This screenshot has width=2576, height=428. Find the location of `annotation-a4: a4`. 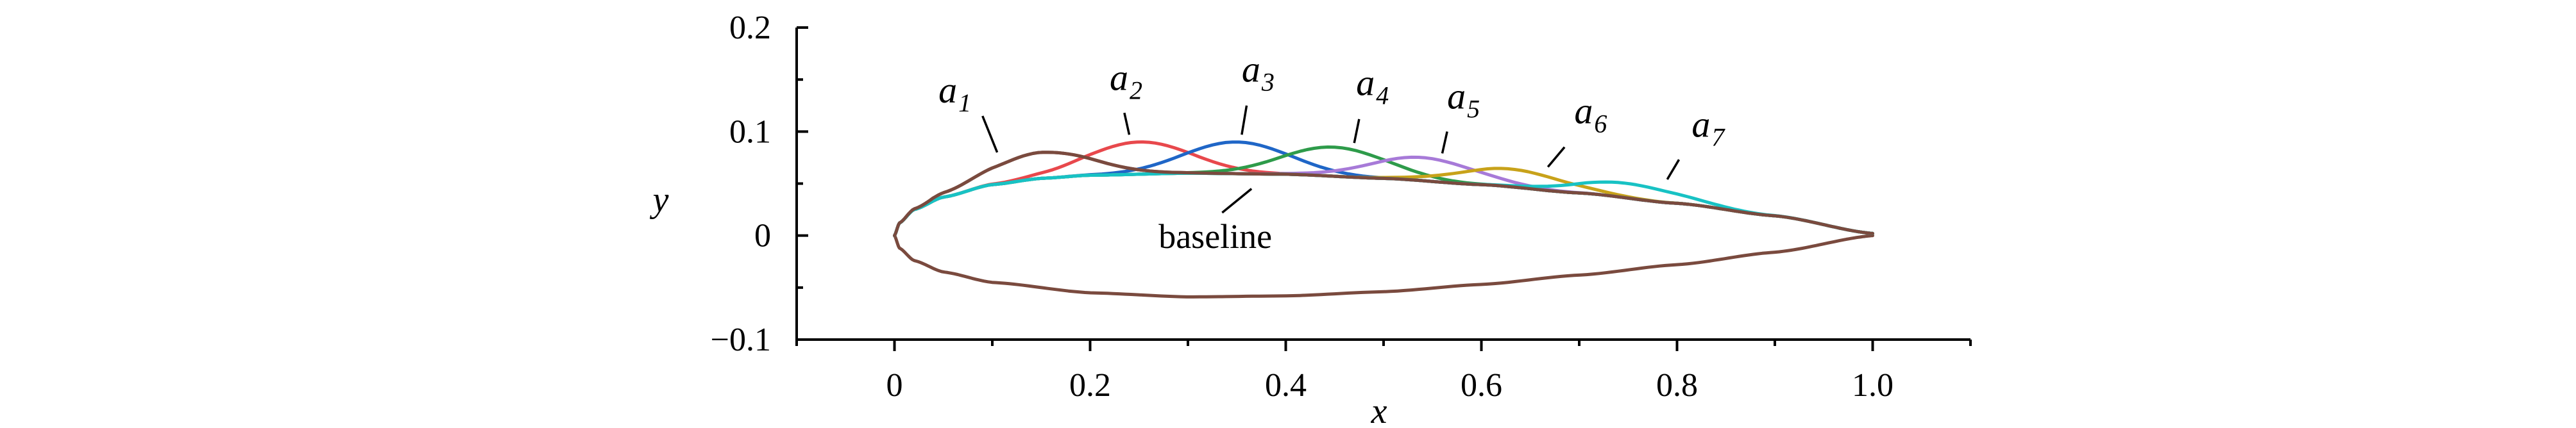

annotation-a4: a4 is located at coordinates (1372, 86).